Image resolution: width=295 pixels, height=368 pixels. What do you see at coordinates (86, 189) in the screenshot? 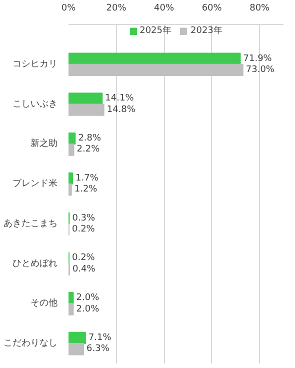
I see `data-label: 1.2%` at bounding box center [86, 189].